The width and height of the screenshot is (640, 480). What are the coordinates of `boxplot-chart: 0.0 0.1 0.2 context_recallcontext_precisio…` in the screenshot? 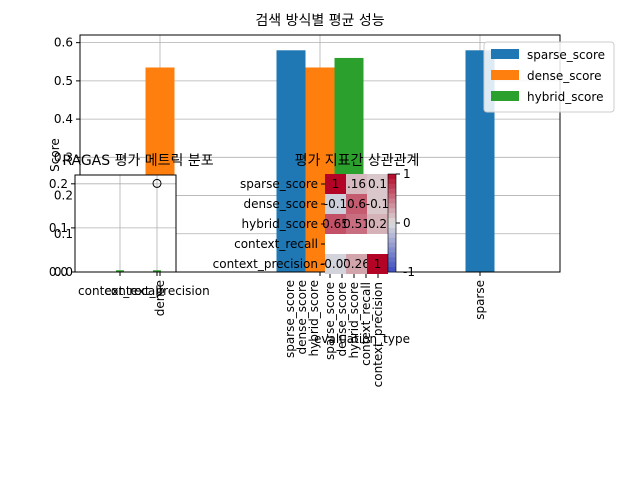 It's located at (131, 225).